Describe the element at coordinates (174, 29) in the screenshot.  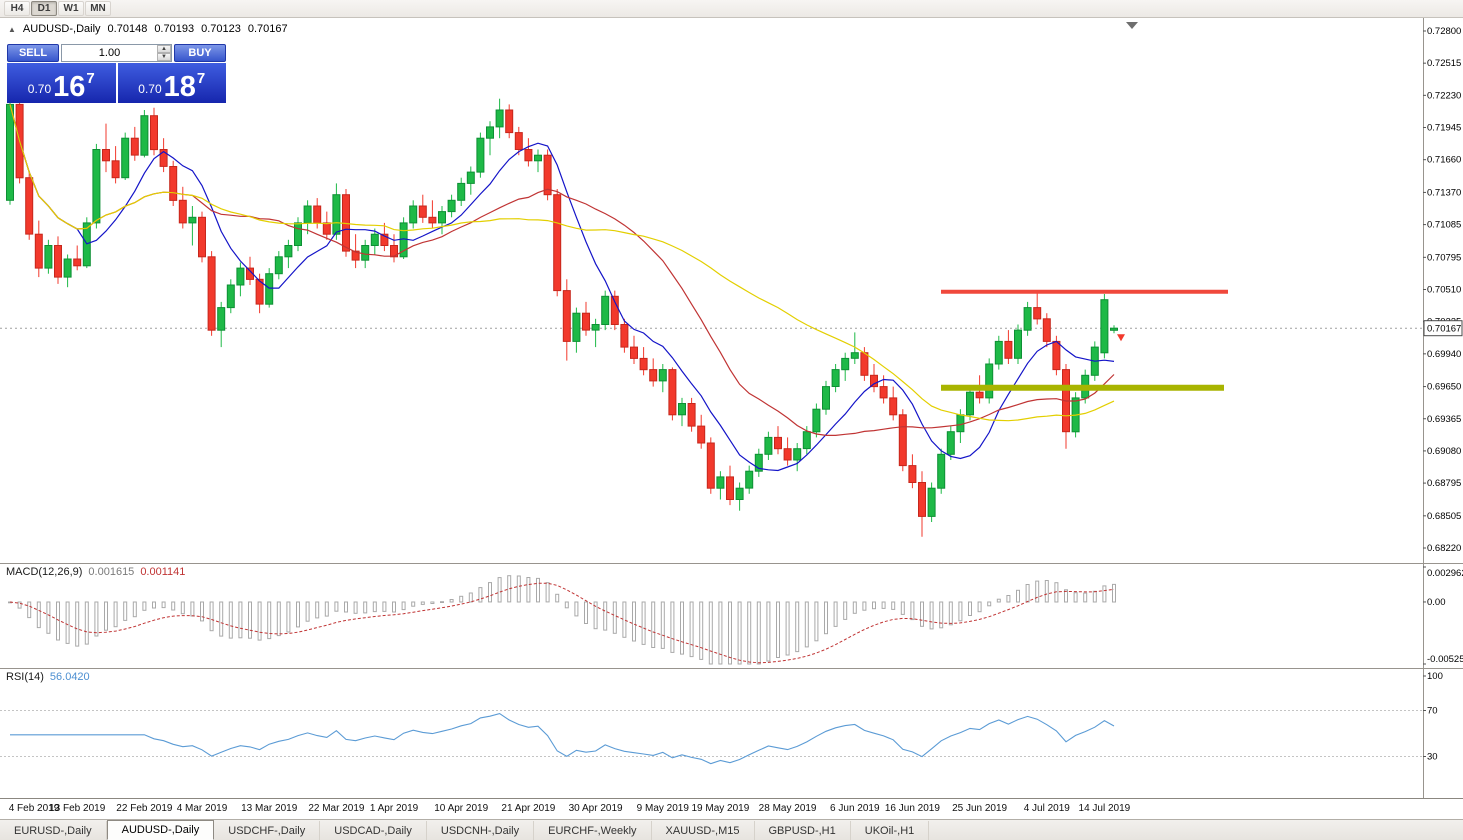
I see `ohlc-high: 0.70193` at that location.